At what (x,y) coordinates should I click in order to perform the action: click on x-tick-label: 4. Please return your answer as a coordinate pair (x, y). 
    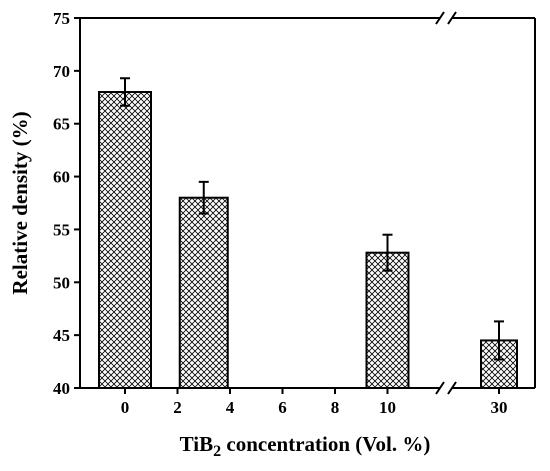
    Looking at the image, I should click on (230, 407).